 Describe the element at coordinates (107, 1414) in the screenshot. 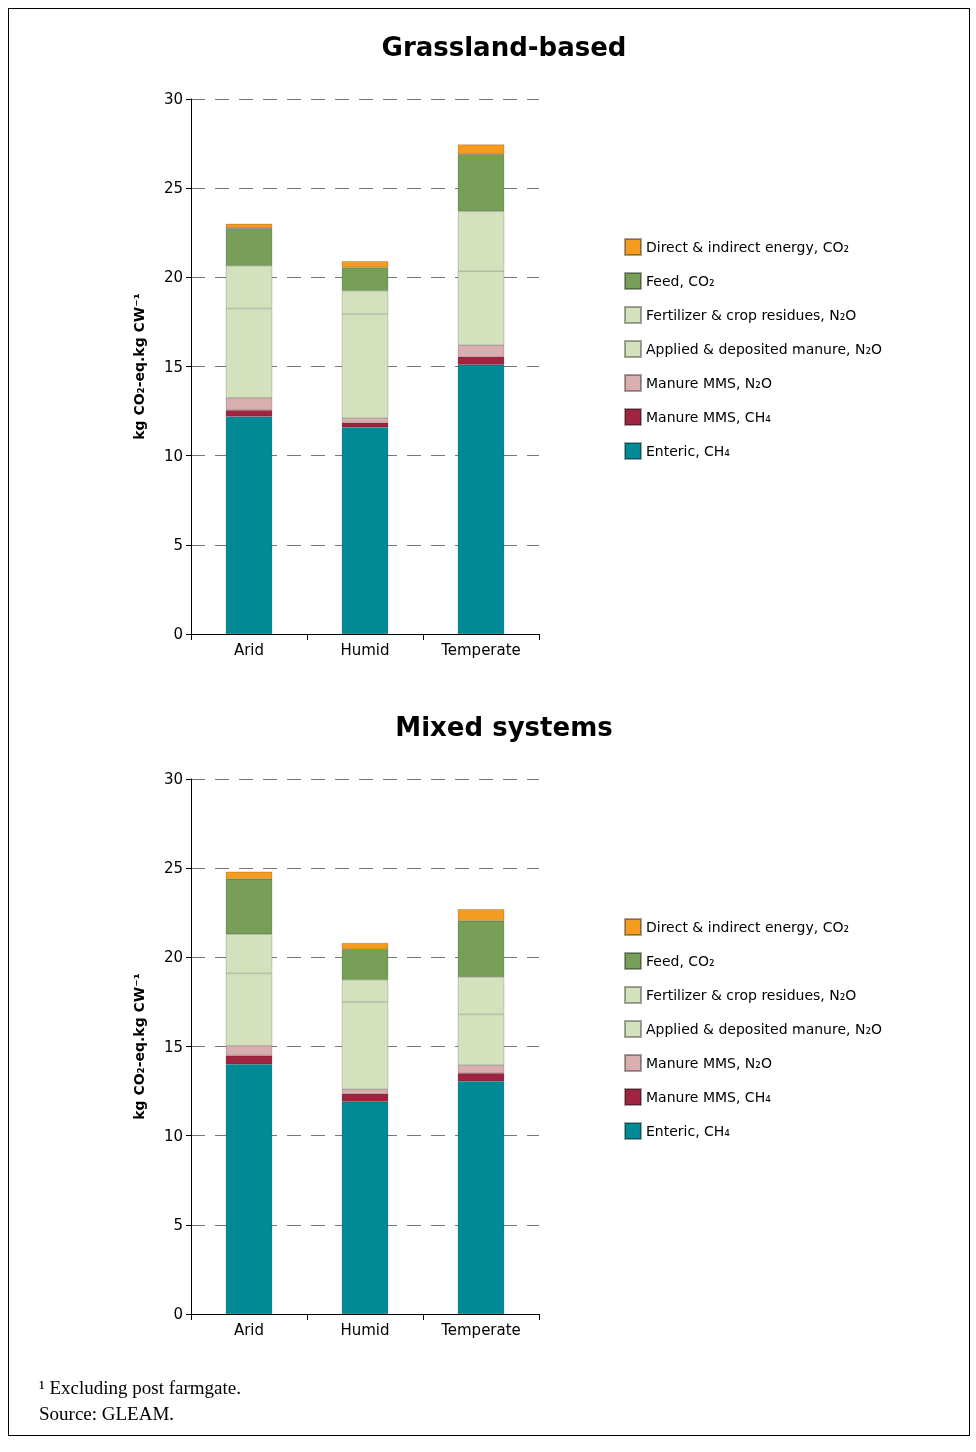

I see `source-note: Source: GLEAM.` at that location.